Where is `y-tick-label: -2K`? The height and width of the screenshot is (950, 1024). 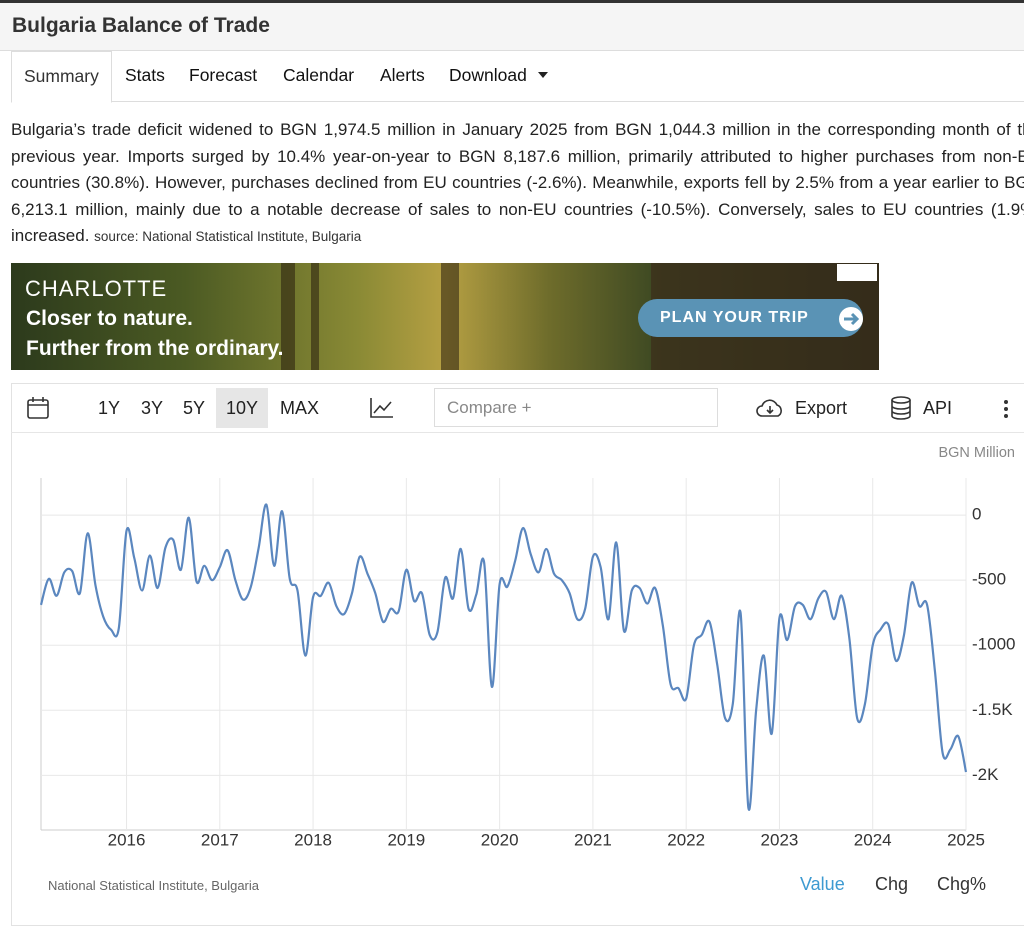
y-tick-label: -2K is located at coordinates (985, 774).